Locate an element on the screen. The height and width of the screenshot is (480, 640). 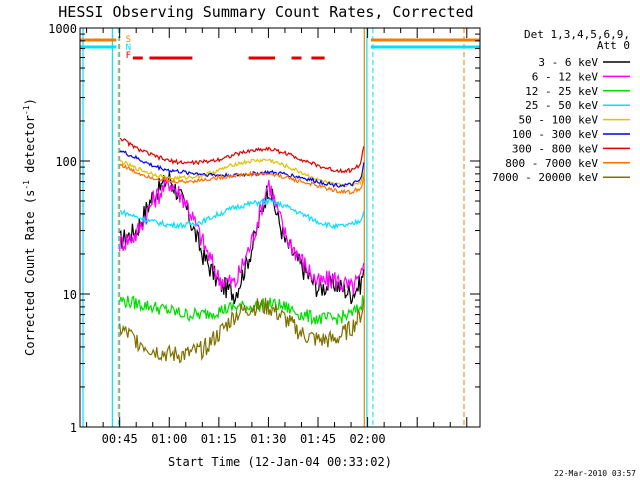
flag-letter-f: F is located at coordinates (128, 56).